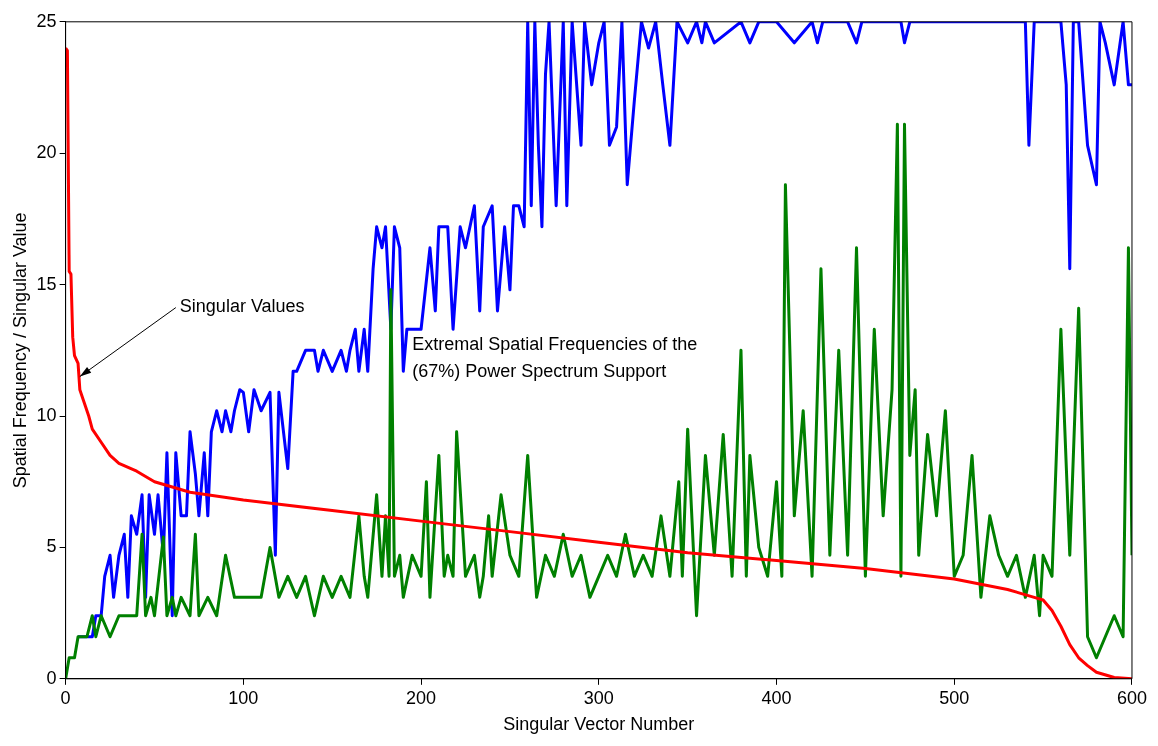  Describe the element at coordinates (51, 546) in the screenshot. I see `y-tick-label: 5` at that location.